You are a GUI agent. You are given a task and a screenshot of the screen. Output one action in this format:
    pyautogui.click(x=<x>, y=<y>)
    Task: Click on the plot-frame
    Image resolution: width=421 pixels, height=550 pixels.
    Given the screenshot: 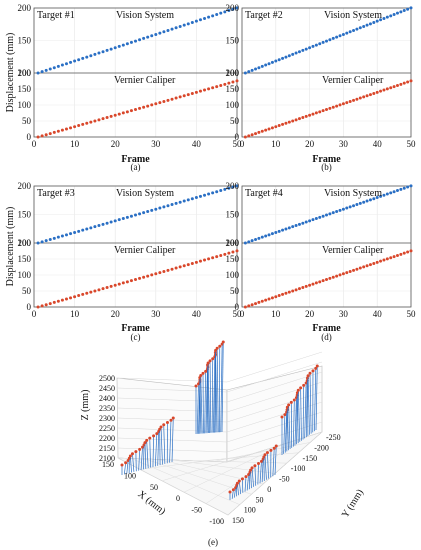 What is the action you would take?
    pyautogui.click(x=135, y=72)
    